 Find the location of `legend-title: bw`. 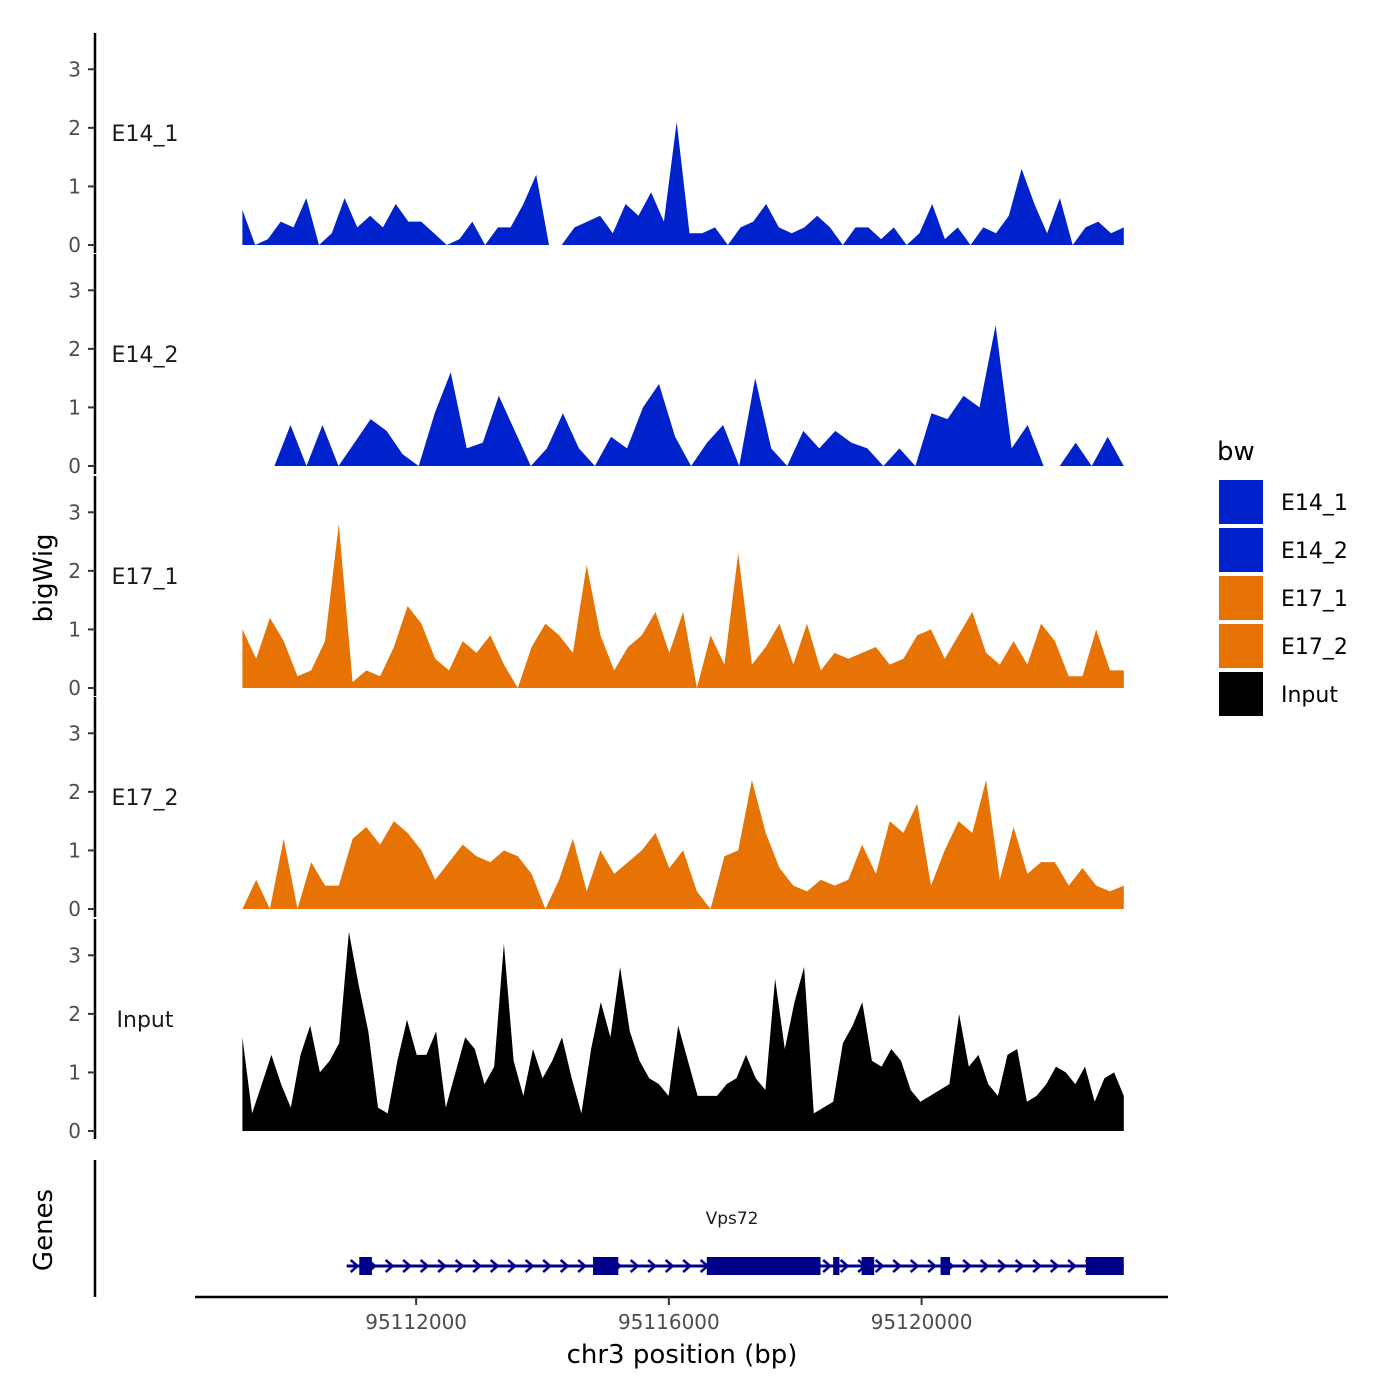

legend-title: bw is located at coordinates (1236, 452).